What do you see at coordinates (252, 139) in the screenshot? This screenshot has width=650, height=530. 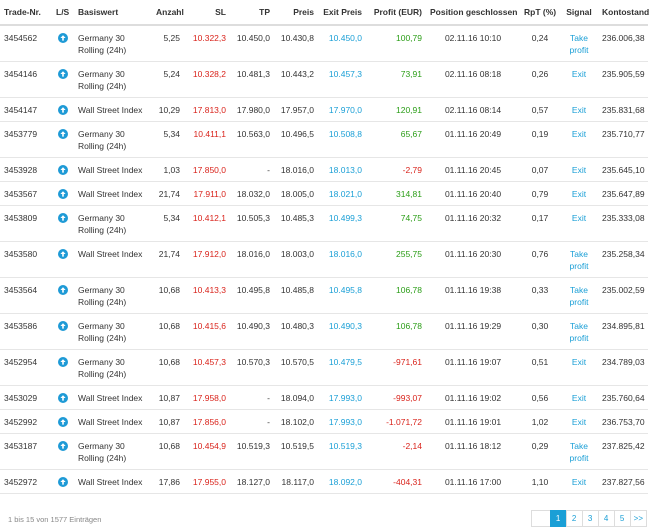 I see `tp-cell: 10.563,0` at bounding box center [252, 139].